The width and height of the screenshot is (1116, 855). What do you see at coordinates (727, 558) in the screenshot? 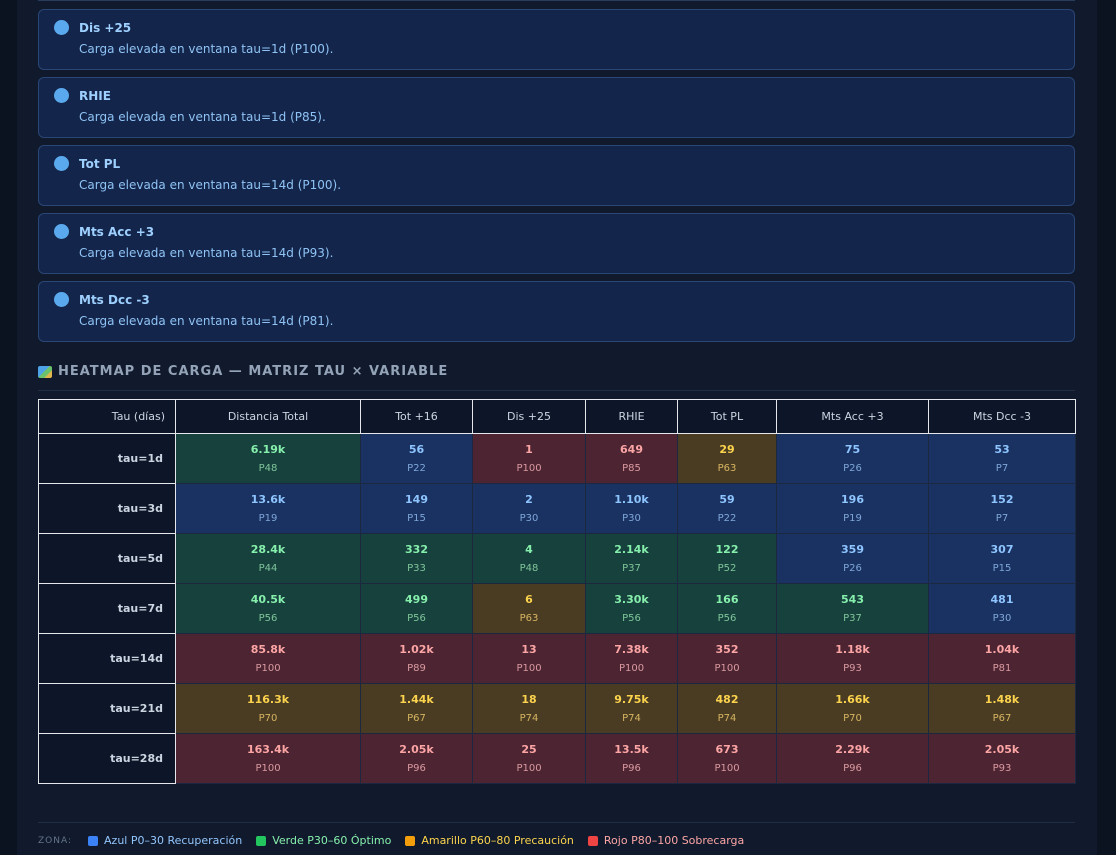
I see `heatmap-cell: 122 P52` at bounding box center [727, 558].